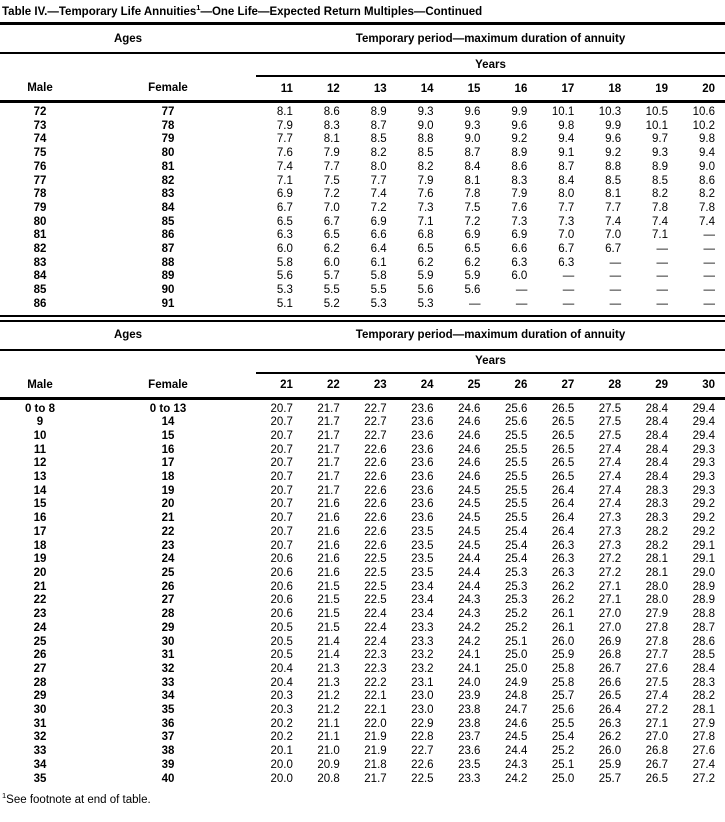 Image resolution: width=725 pixels, height=822 pixels. I want to click on male-age-cell: 31, so click(40, 723).